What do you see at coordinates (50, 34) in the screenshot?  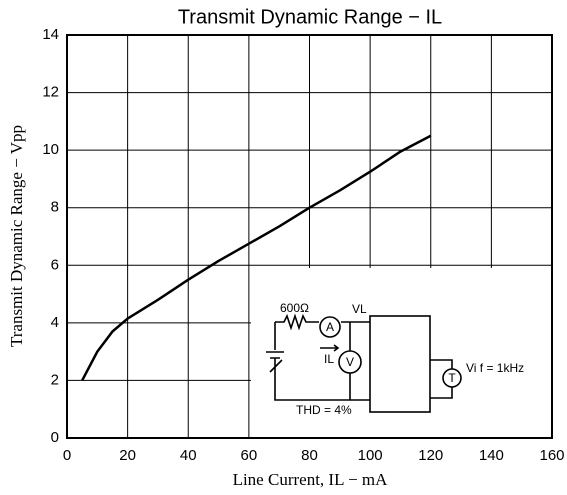 I see `y-tick-label: 14` at bounding box center [50, 34].